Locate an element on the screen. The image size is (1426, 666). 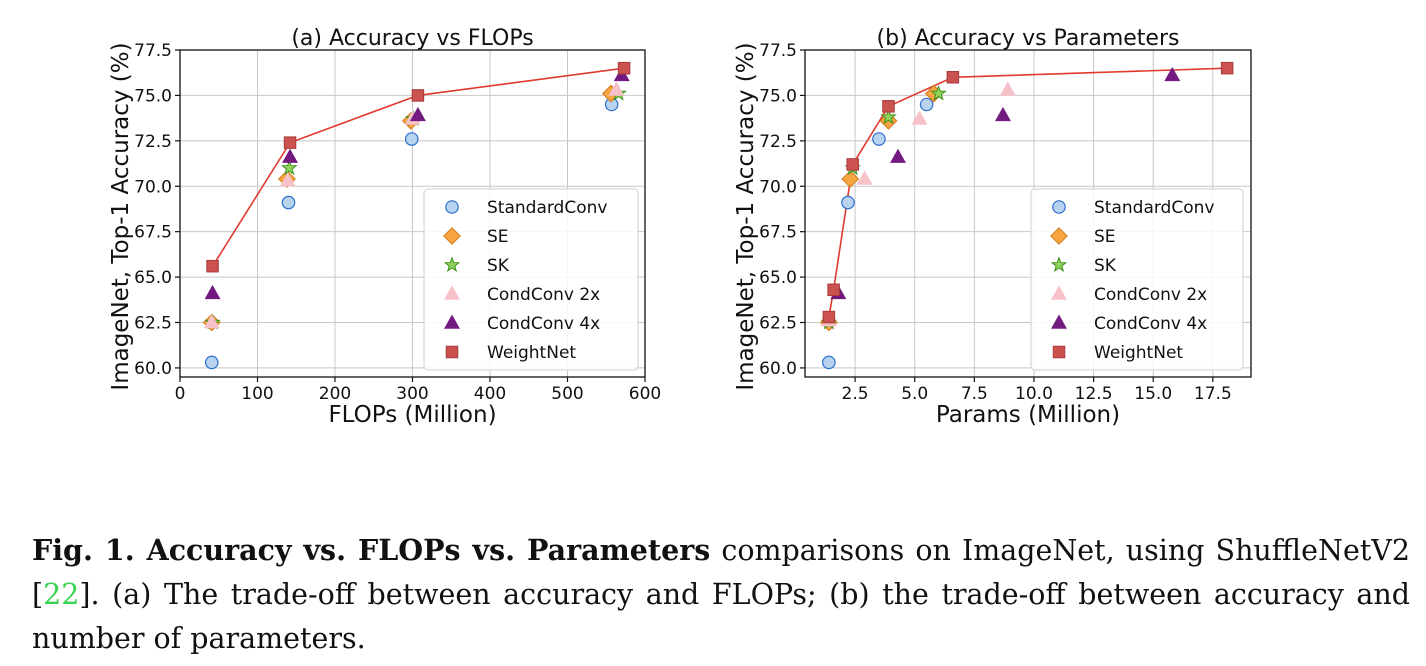
x-axis-label: FLOPs (Million) is located at coordinates (412, 415).